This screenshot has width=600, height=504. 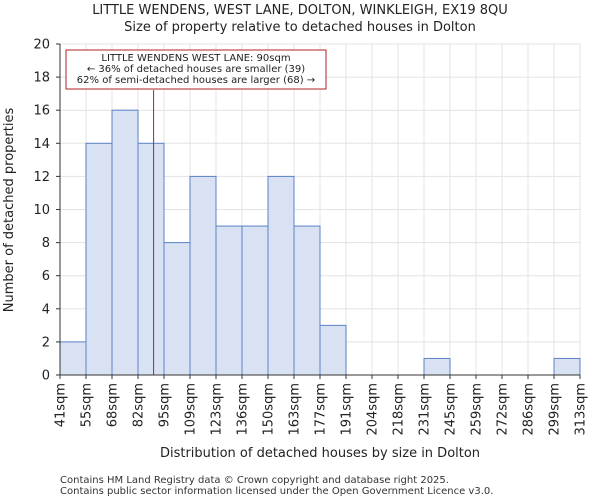 What do you see at coordinates (555, 409) in the screenshot?
I see `x-tick-label-19: 299sqm` at bounding box center [555, 409].